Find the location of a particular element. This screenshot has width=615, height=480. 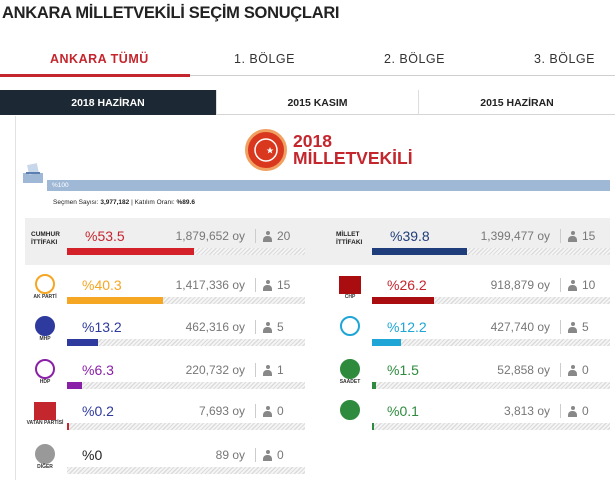

chp-arrows-icon: CHP is located at coordinates (350, 286).